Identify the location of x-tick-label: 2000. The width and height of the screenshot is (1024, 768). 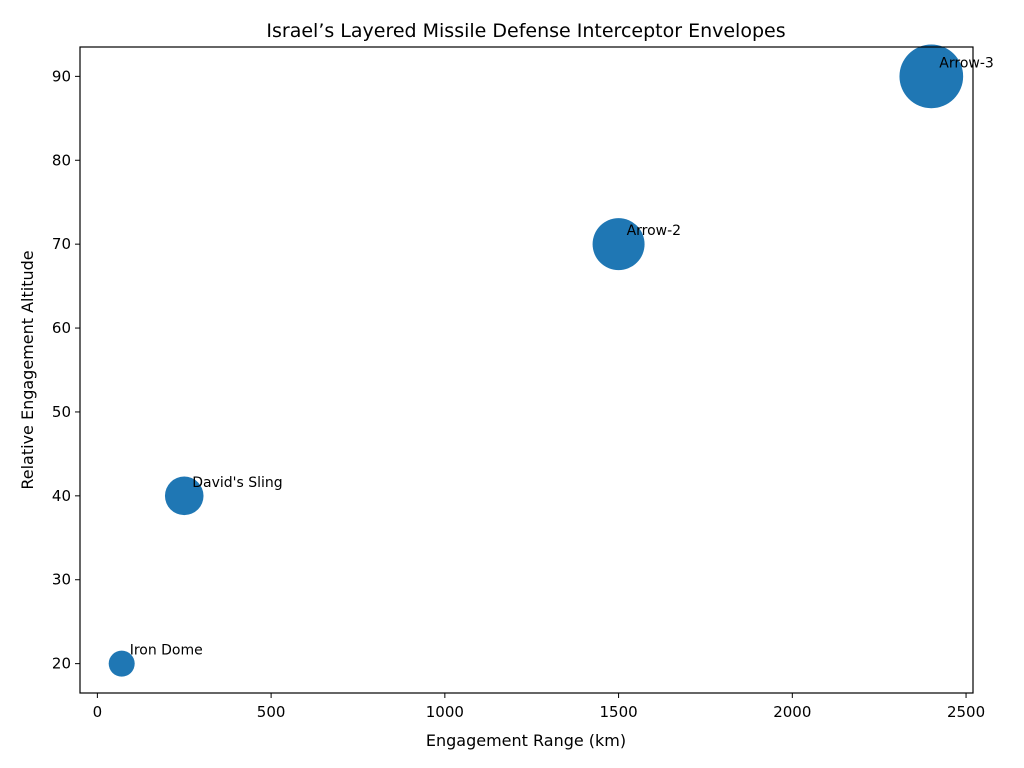
(792, 712).